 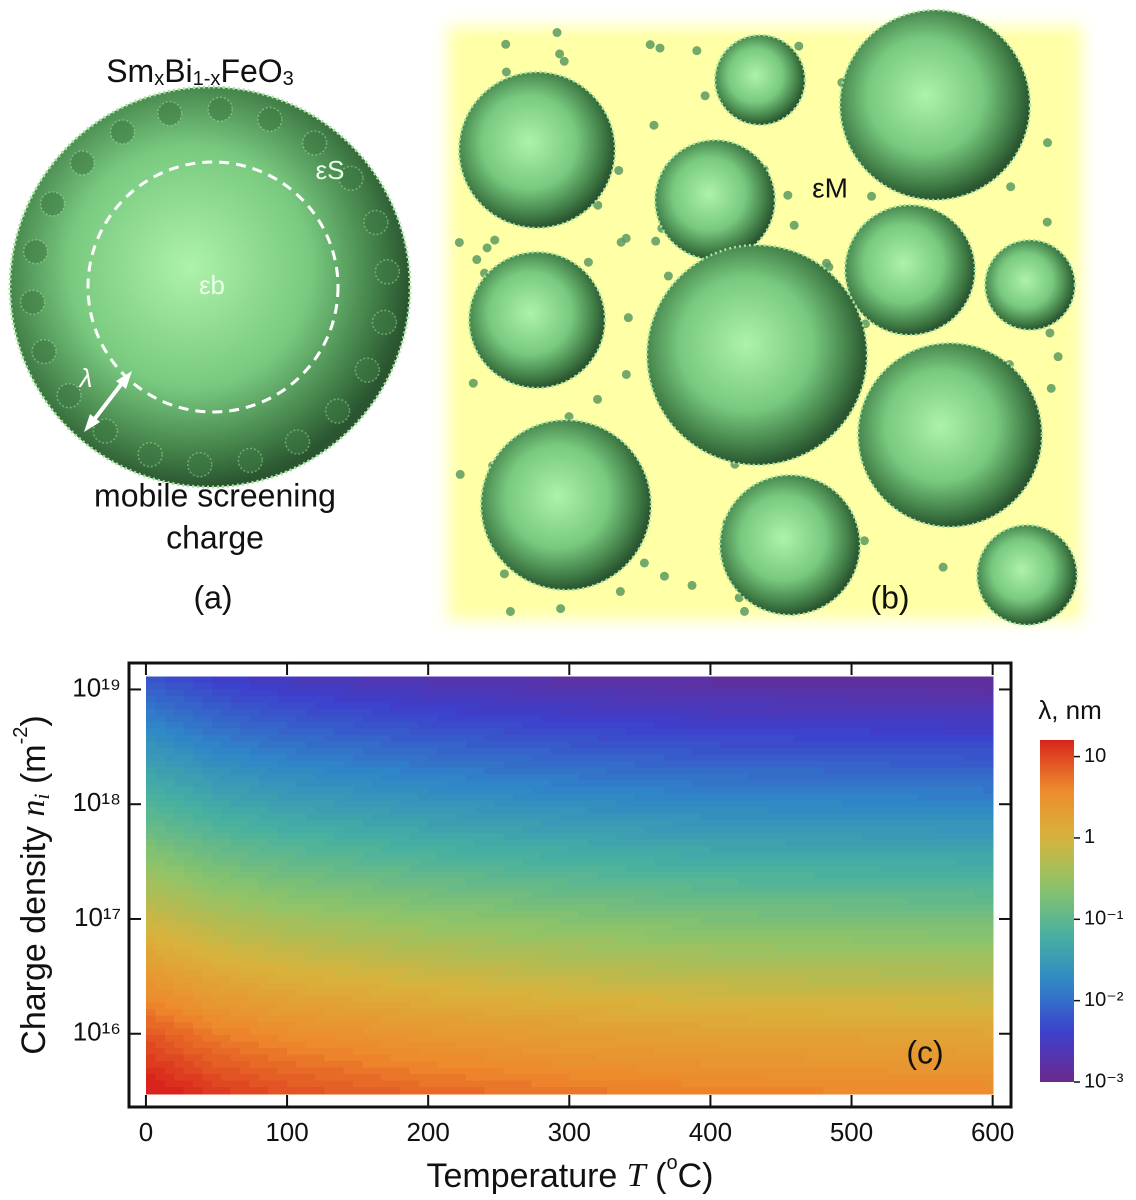 I want to click on matrix-dot, so click(x=943, y=567).